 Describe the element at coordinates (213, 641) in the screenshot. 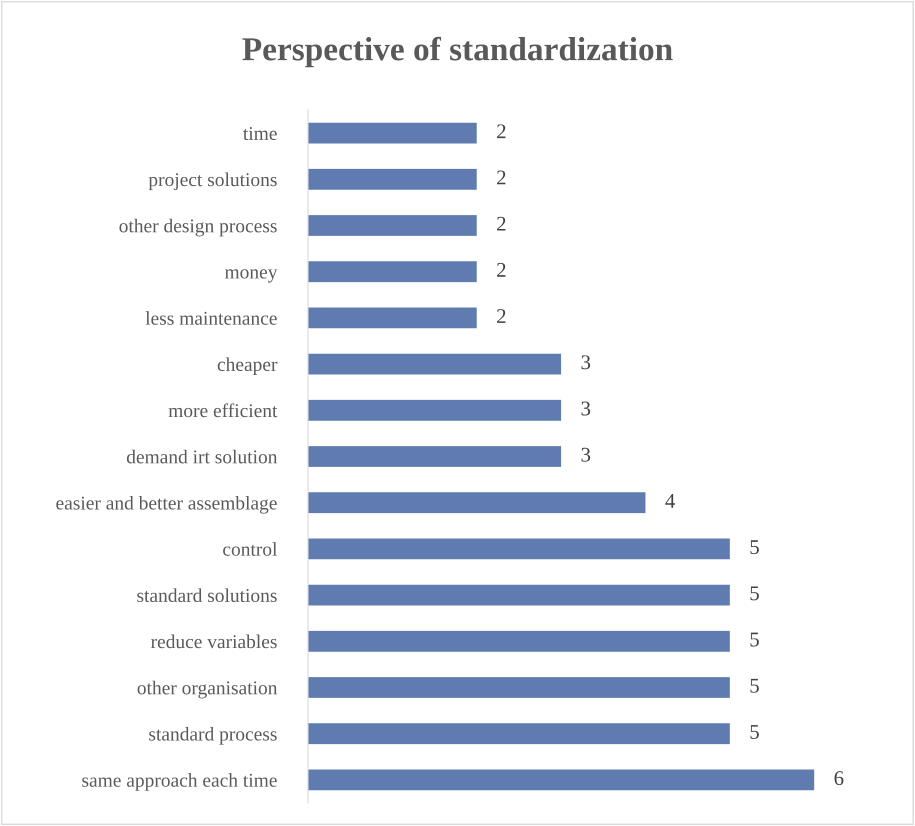

I see `y-tick-label: reduce variables` at that location.